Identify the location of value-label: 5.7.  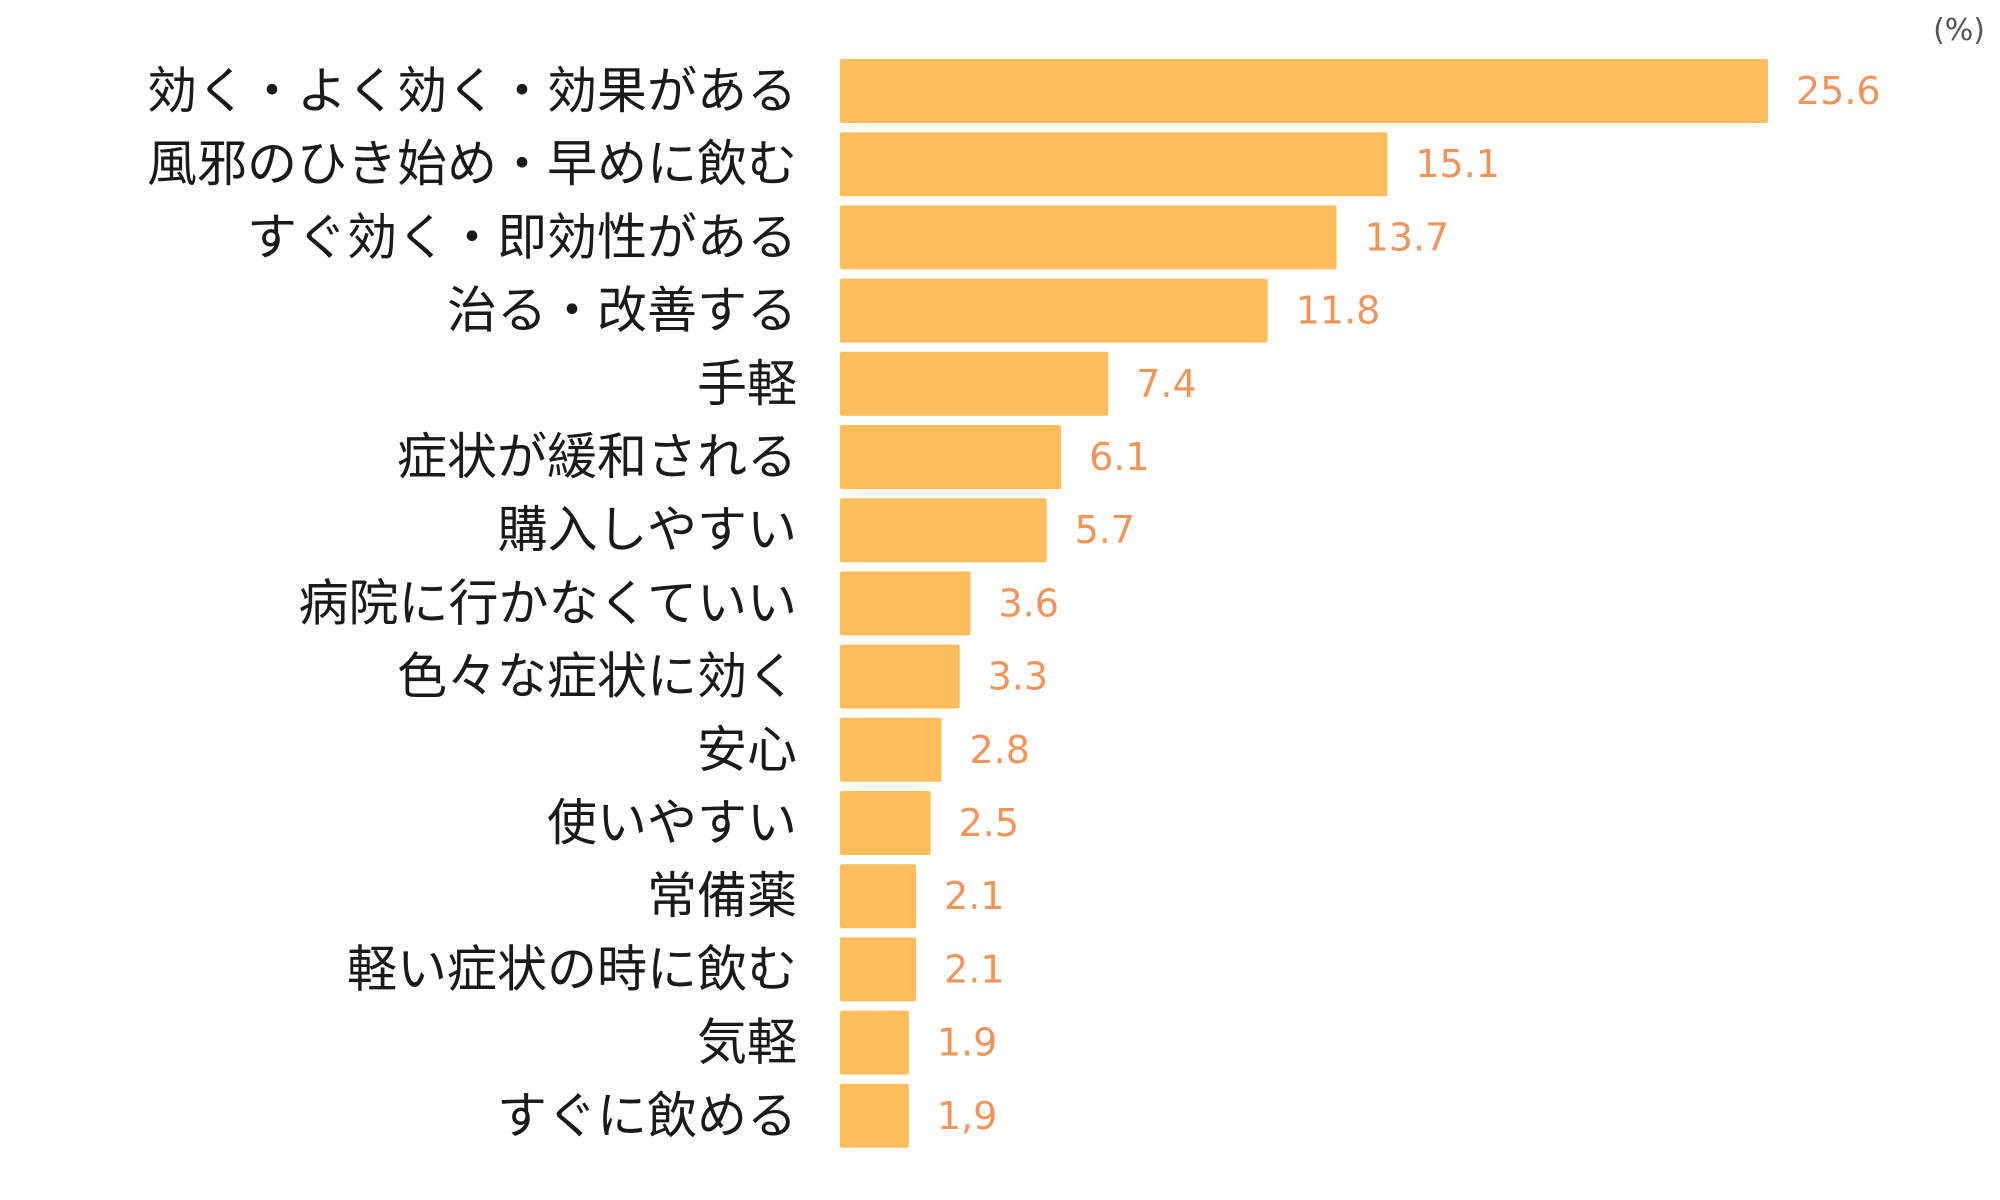
(1105, 530).